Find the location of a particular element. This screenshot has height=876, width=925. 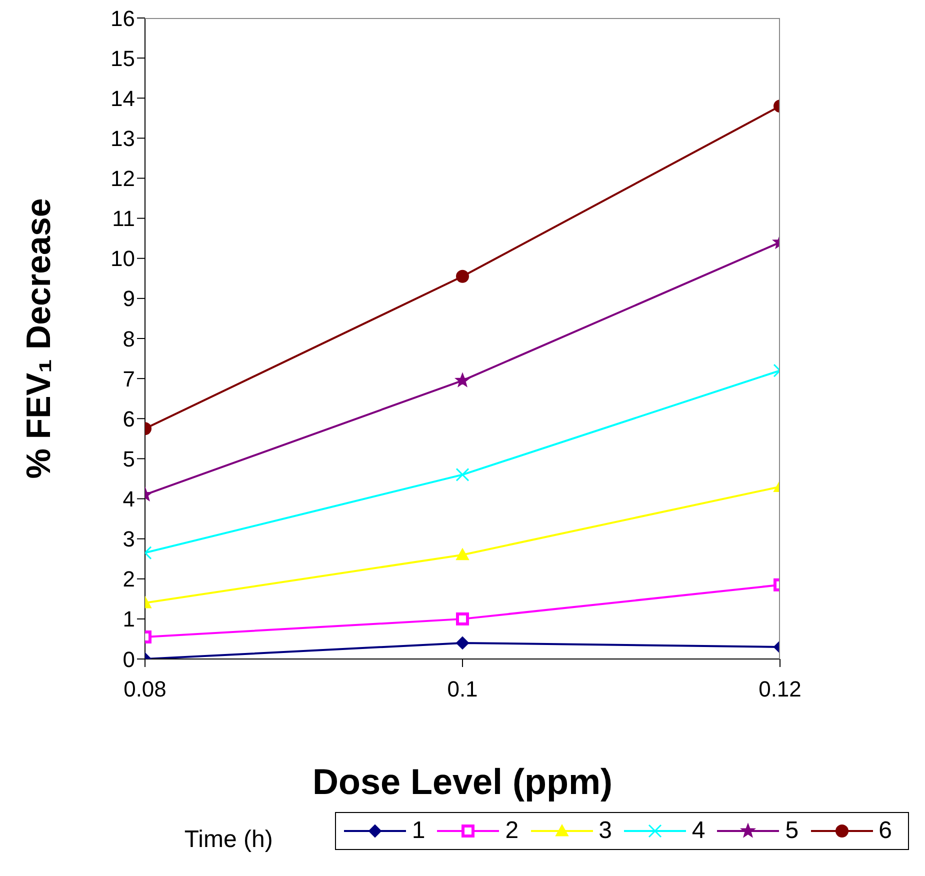

y-tick-label: 11 is located at coordinates (123, 219).